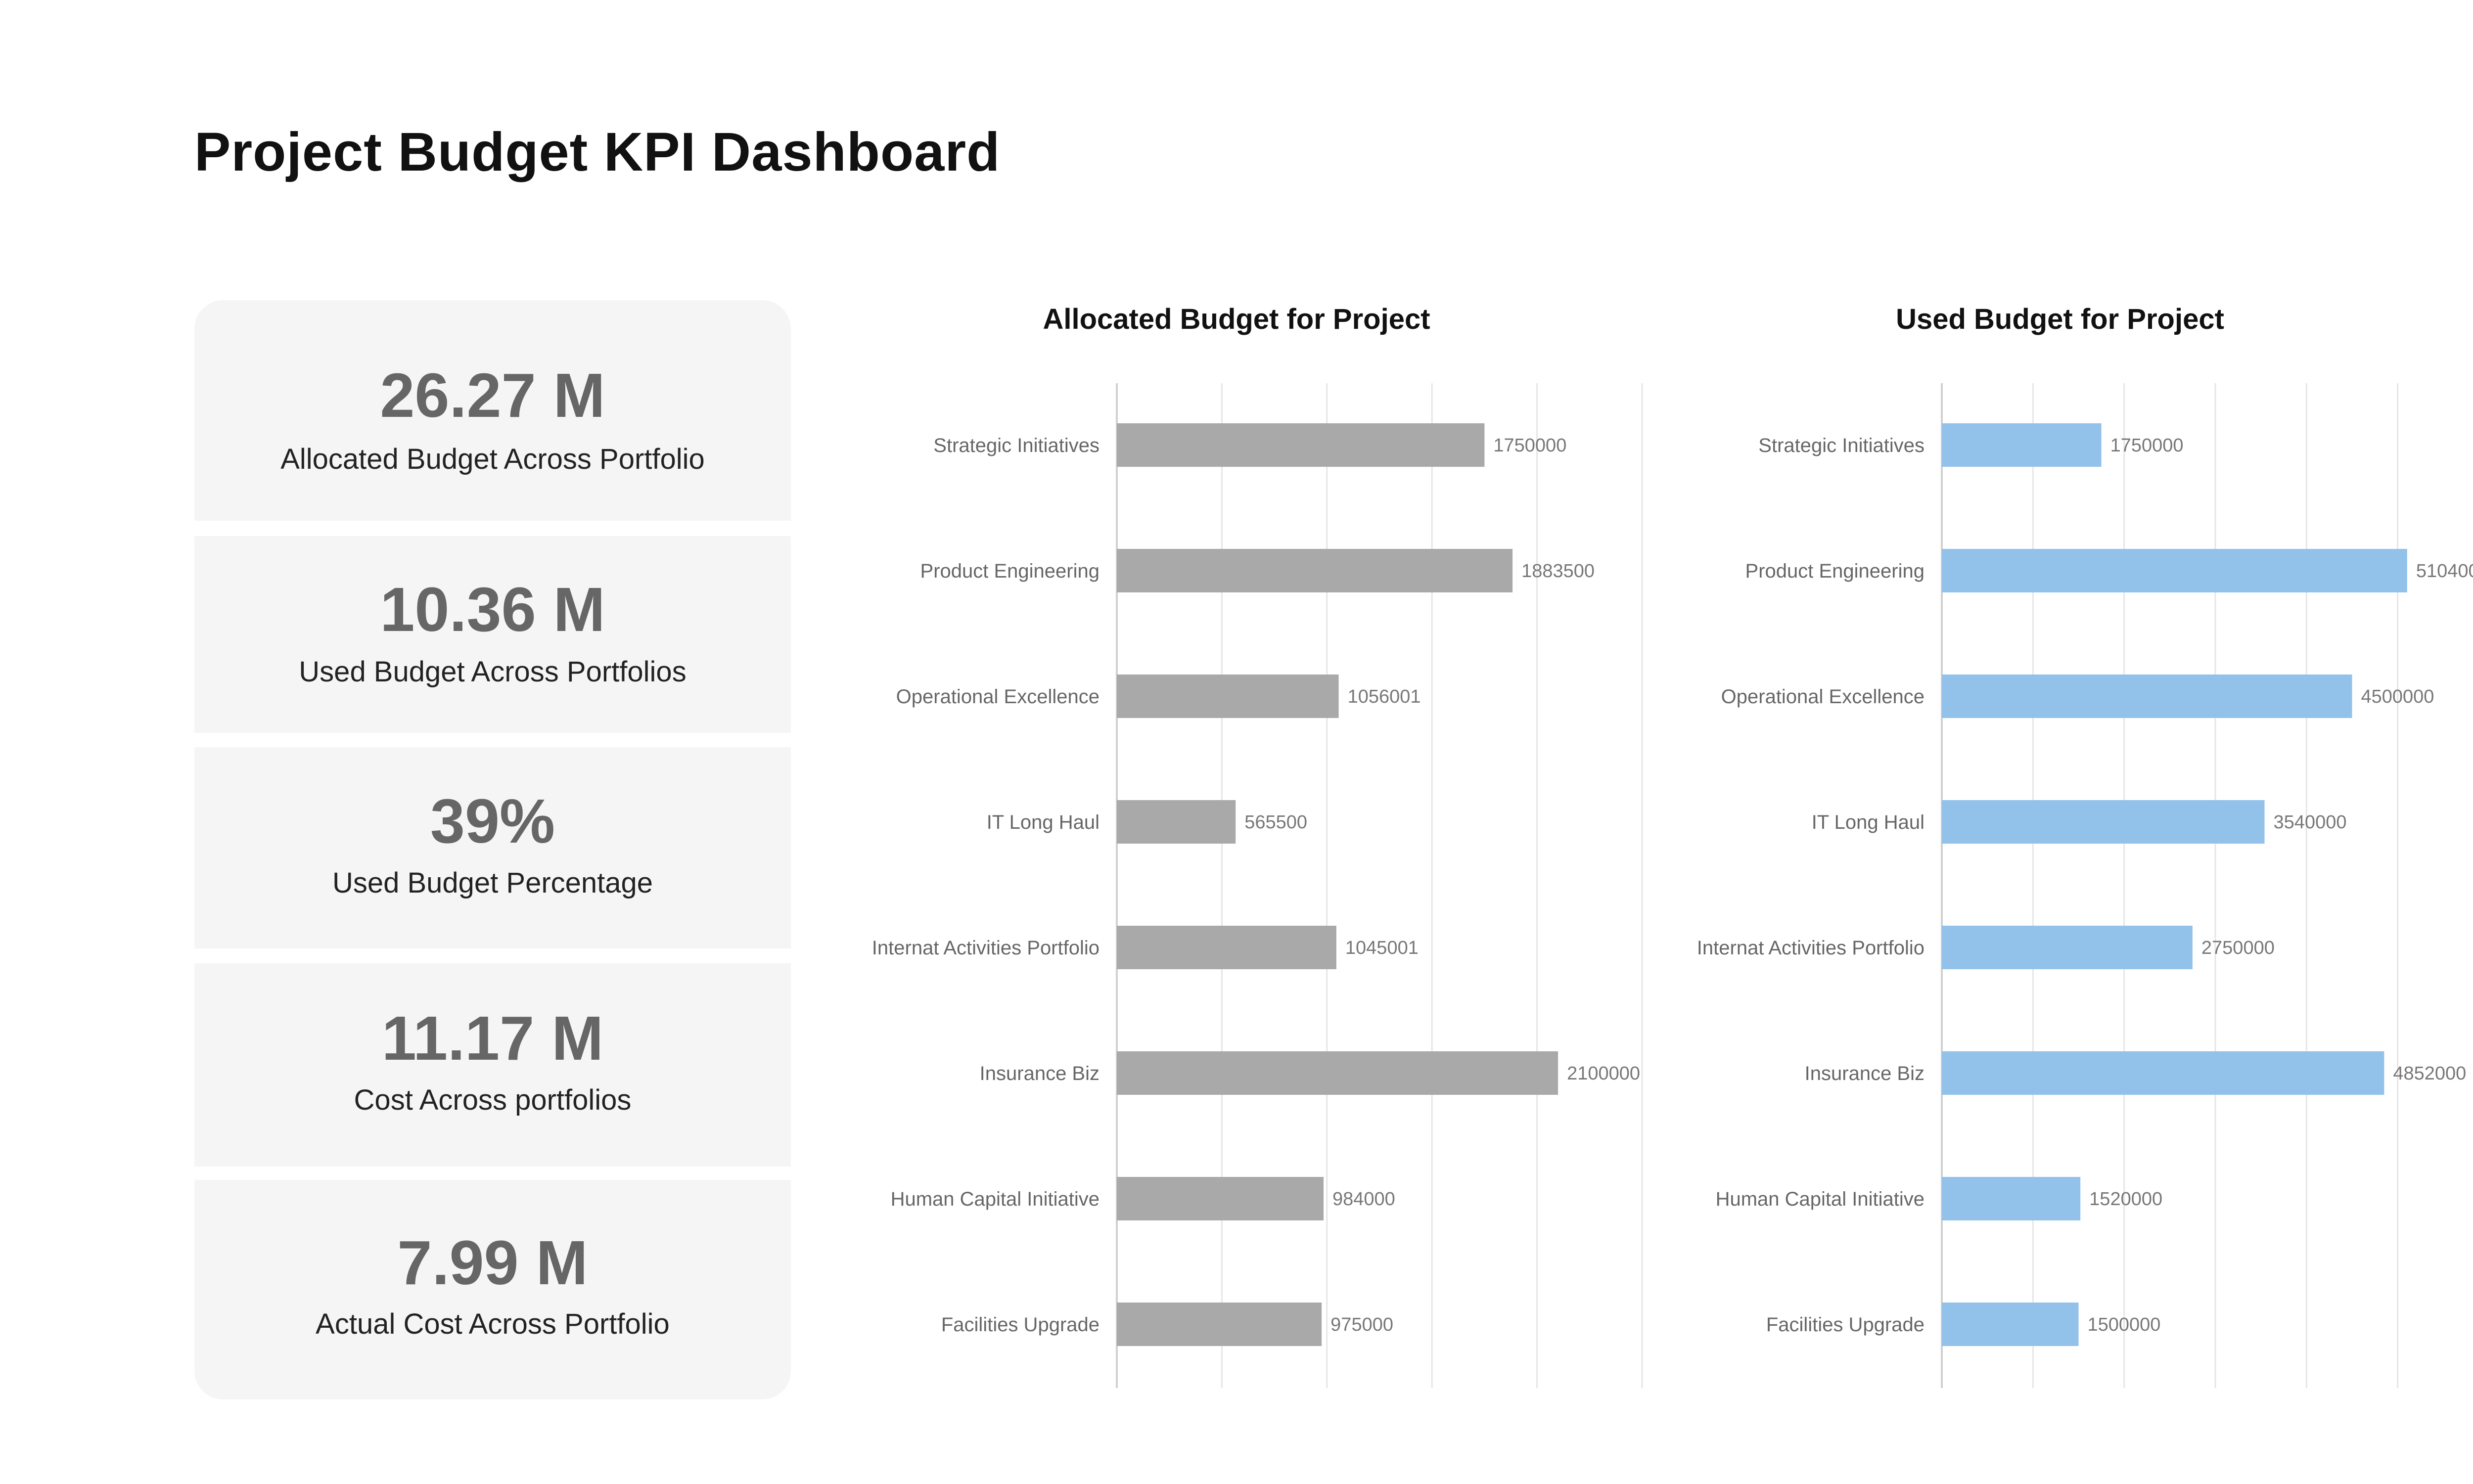  I want to click on used-data-label: 1750000, so click(2147, 445).